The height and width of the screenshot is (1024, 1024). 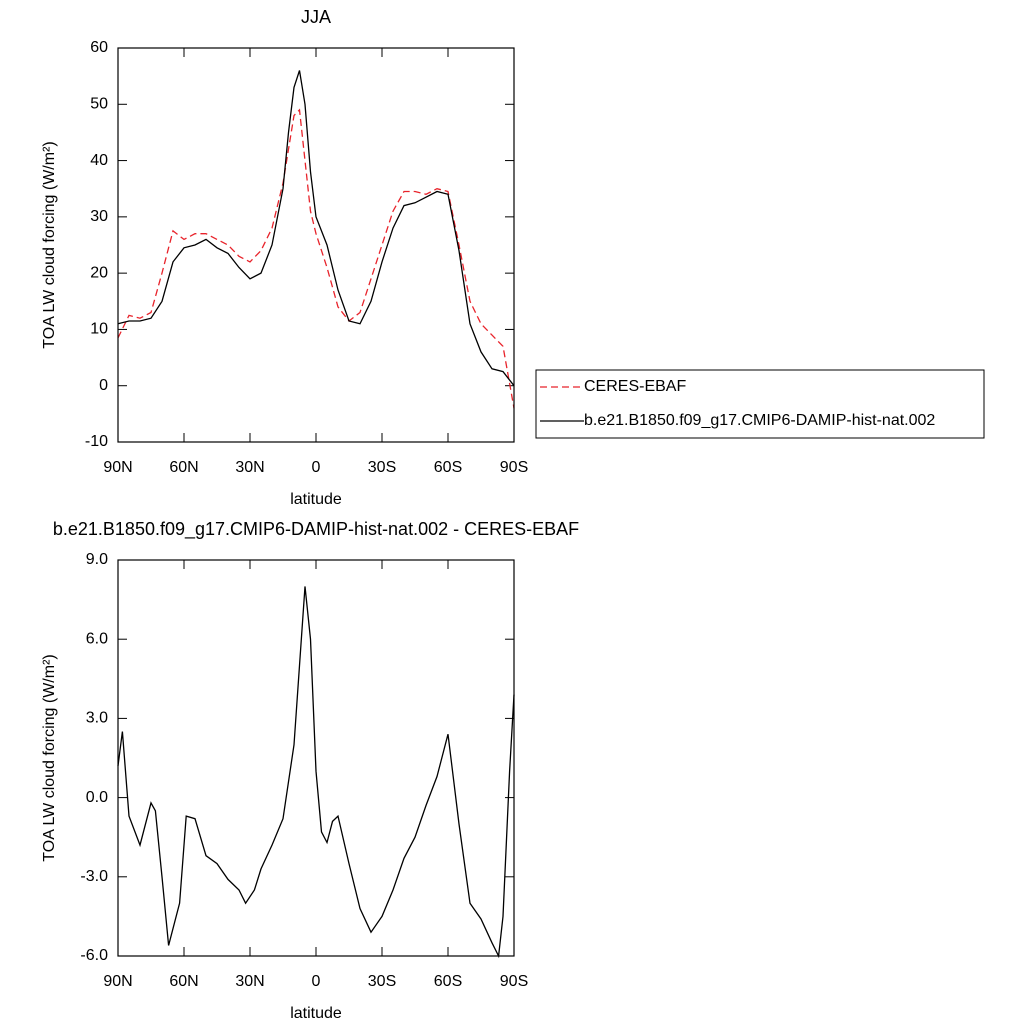 I want to click on y-tick-label: 9.0, so click(x=97, y=559).